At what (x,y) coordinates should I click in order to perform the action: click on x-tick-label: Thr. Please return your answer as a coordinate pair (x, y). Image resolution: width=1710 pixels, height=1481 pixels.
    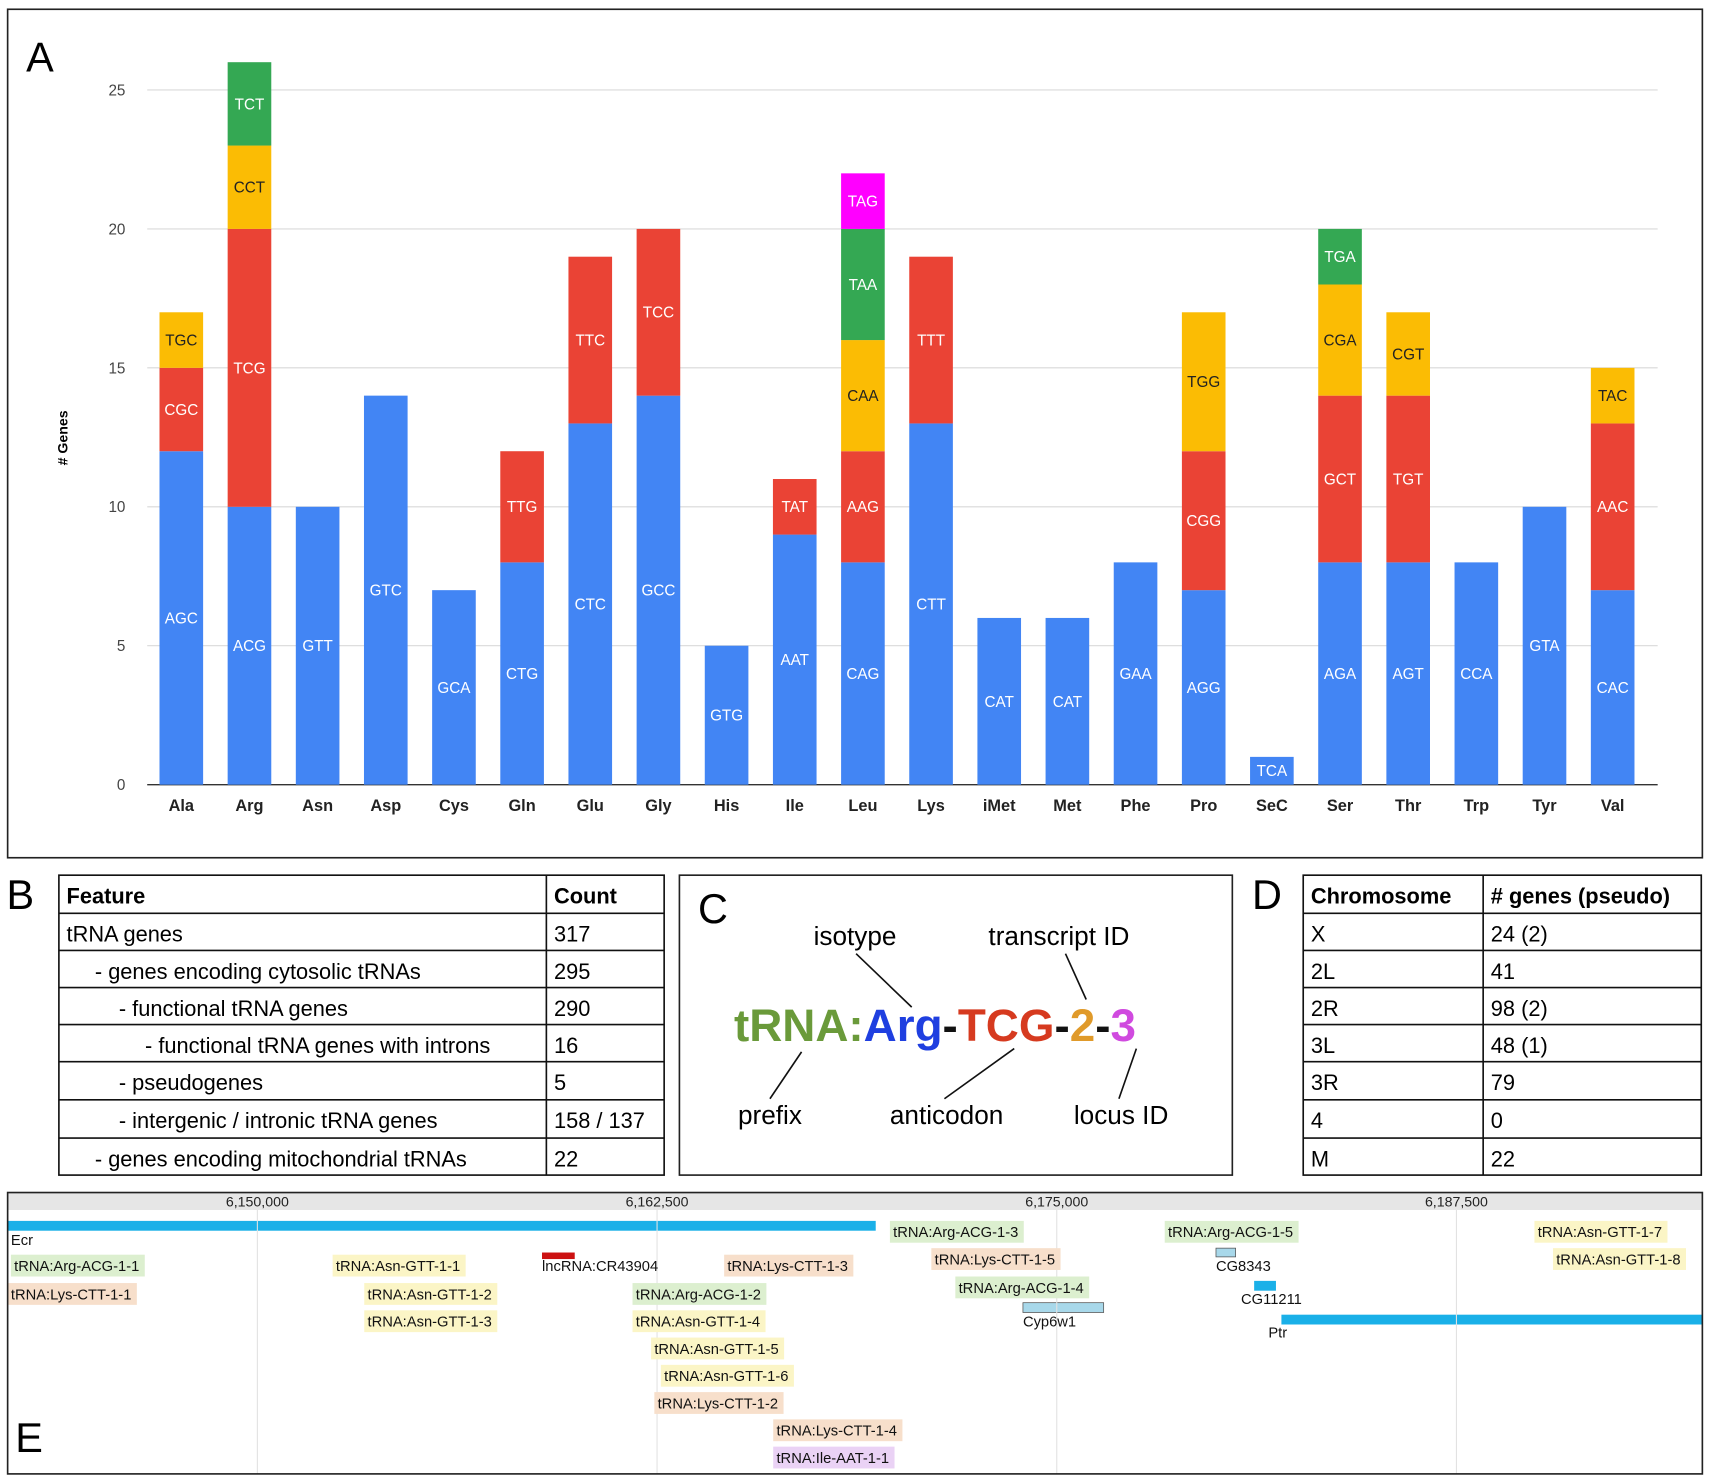
    Looking at the image, I should click on (1408, 806).